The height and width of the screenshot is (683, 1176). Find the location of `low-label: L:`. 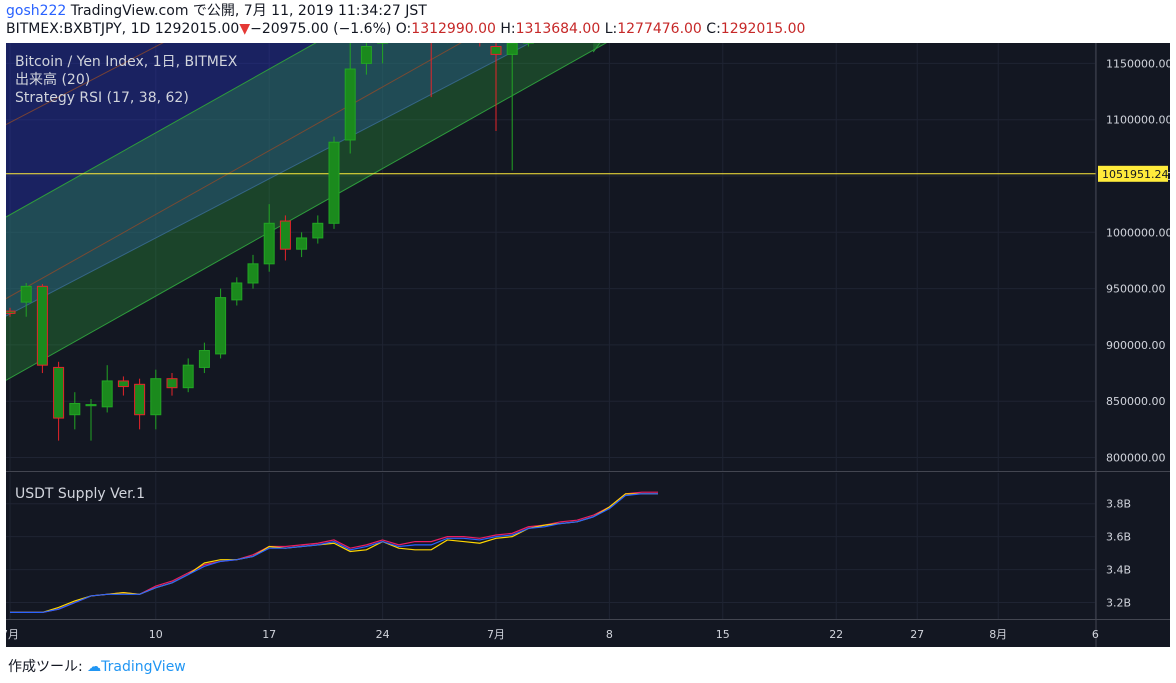

low-label: L: is located at coordinates (611, 29).